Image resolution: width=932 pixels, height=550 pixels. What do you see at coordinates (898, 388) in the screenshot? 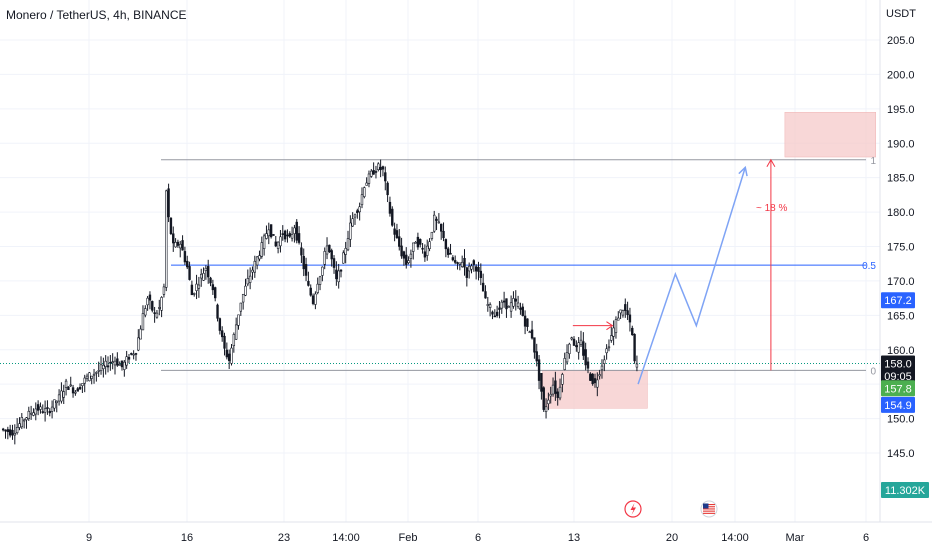
I see `price-badge: 157.8` at bounding box center [898, 388].